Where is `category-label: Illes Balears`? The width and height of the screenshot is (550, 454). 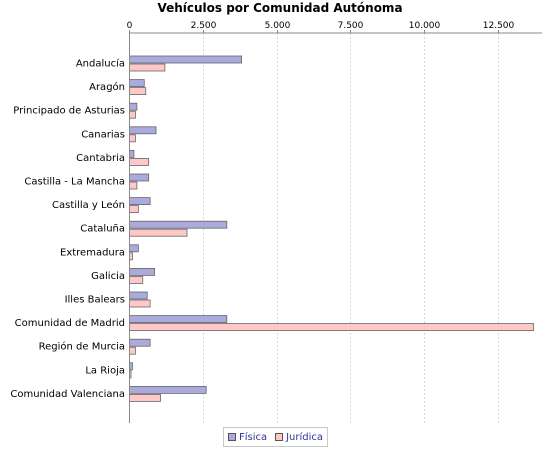 category-label: Illes Balears is located at coordinates (95, 300).